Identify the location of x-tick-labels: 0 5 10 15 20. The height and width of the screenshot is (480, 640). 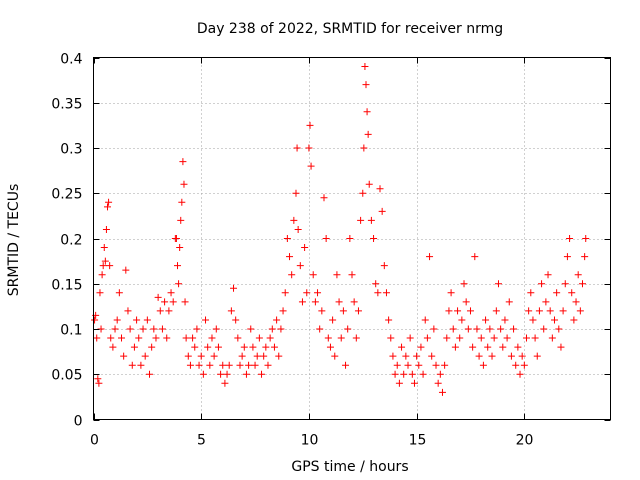
(311, 441).